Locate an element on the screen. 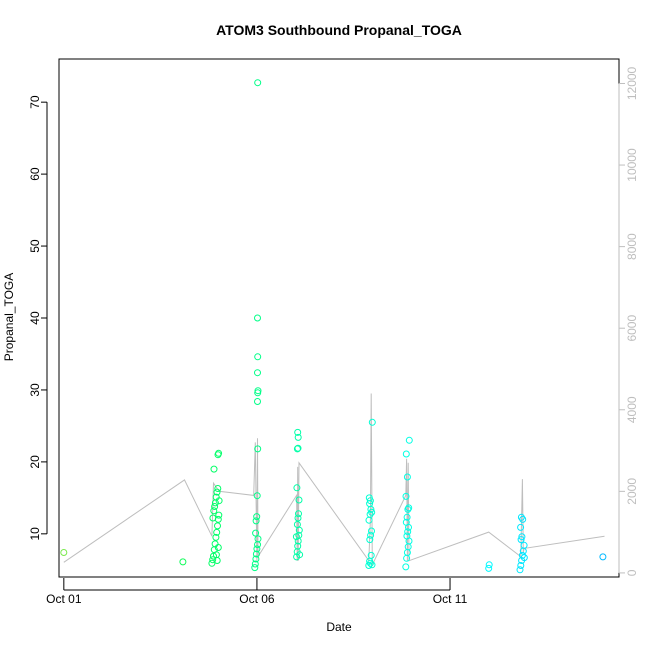 The image size is (650, 650). y-tick-label: 50 is located at coordinates (35, 246).